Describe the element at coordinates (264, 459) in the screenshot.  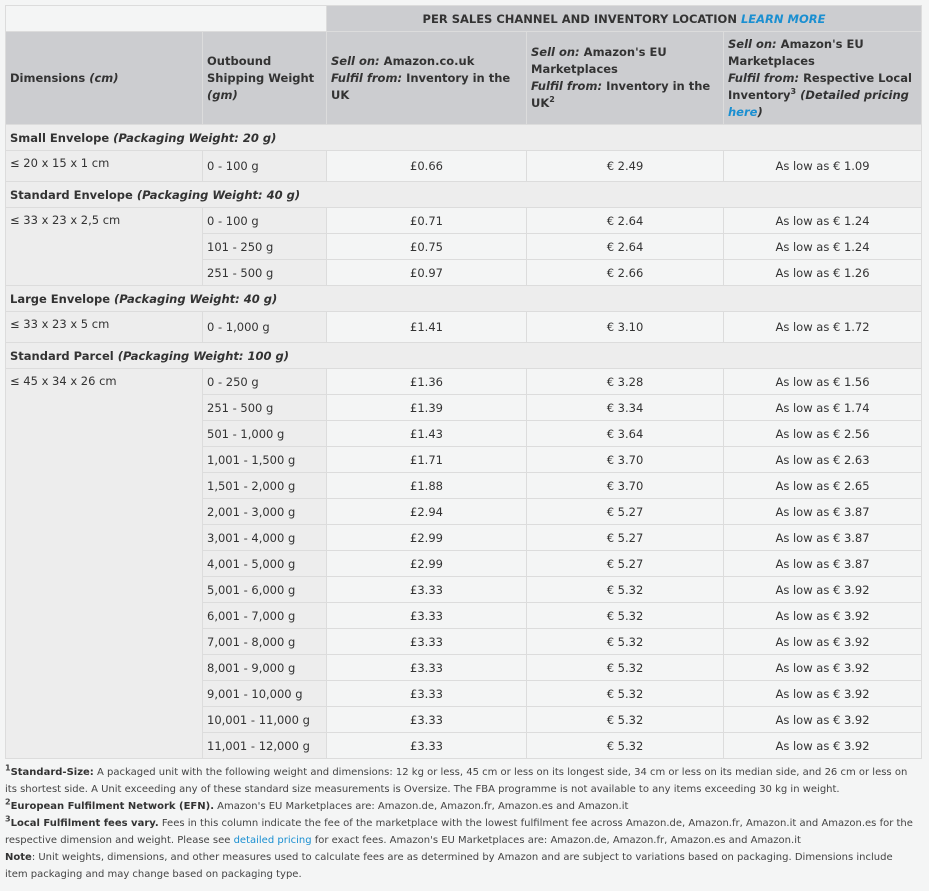
I see `weight-cell: 1,001 - 1,500 g` at that location.